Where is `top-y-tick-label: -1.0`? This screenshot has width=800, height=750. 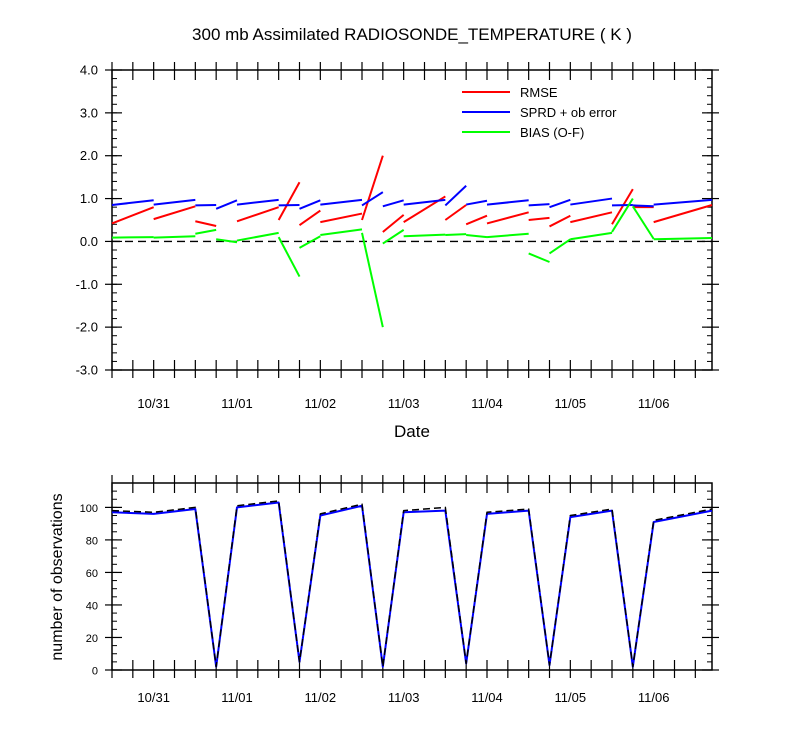
top-y-tick-label: -1.0 is located at coordinates (87, 284).